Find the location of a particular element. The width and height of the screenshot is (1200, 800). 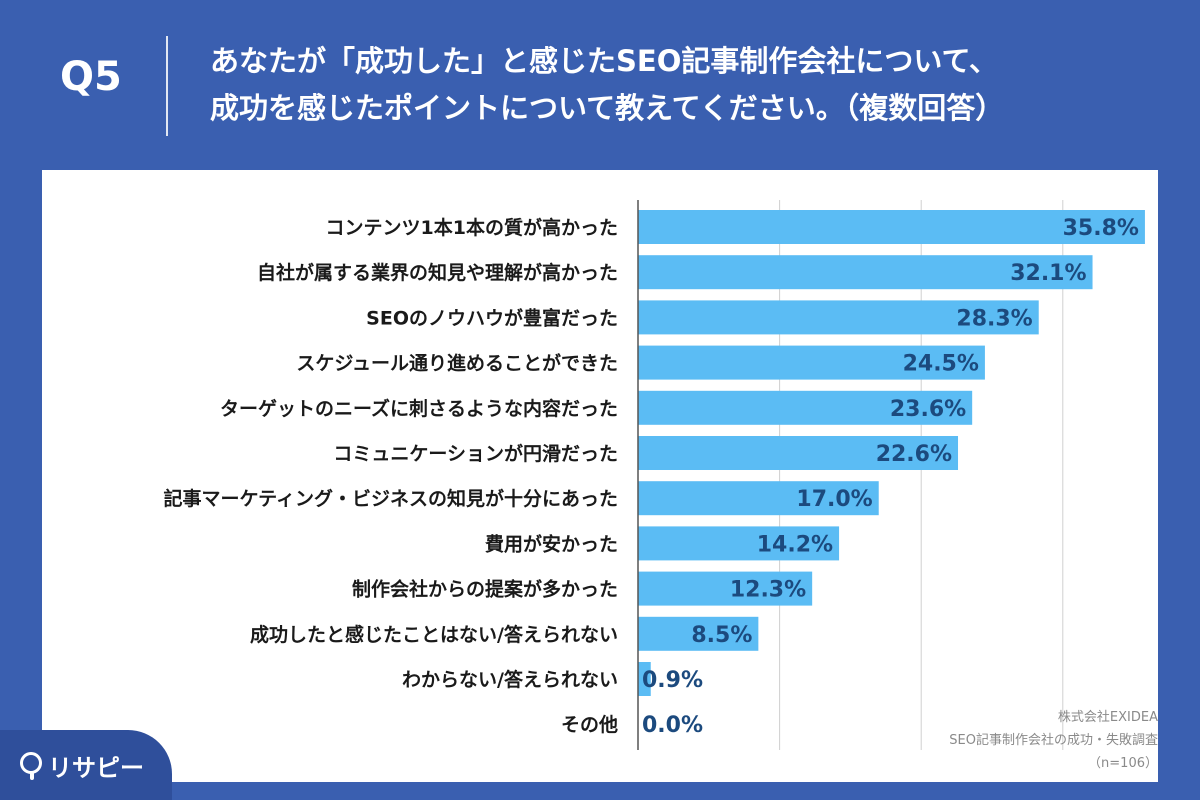

source-survey: SEO記事制作会社の成功・失敗調査 is located at coordinates (1053, 740).